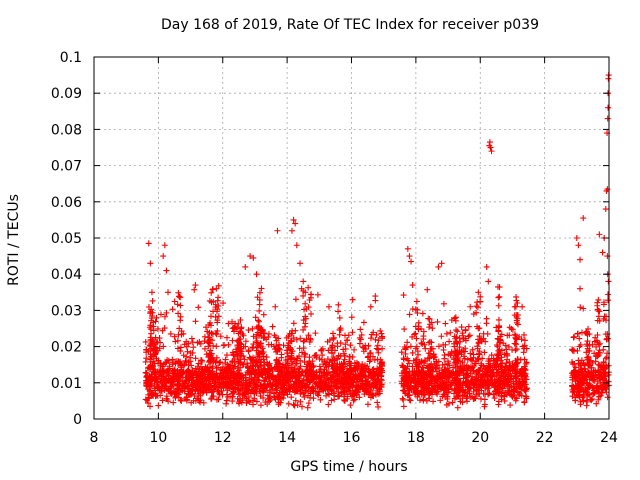  What do you see at coordinates (66, 167) in the screenshot?
I see `y-tick-label: 0.07` at bounding box center [66, 167].